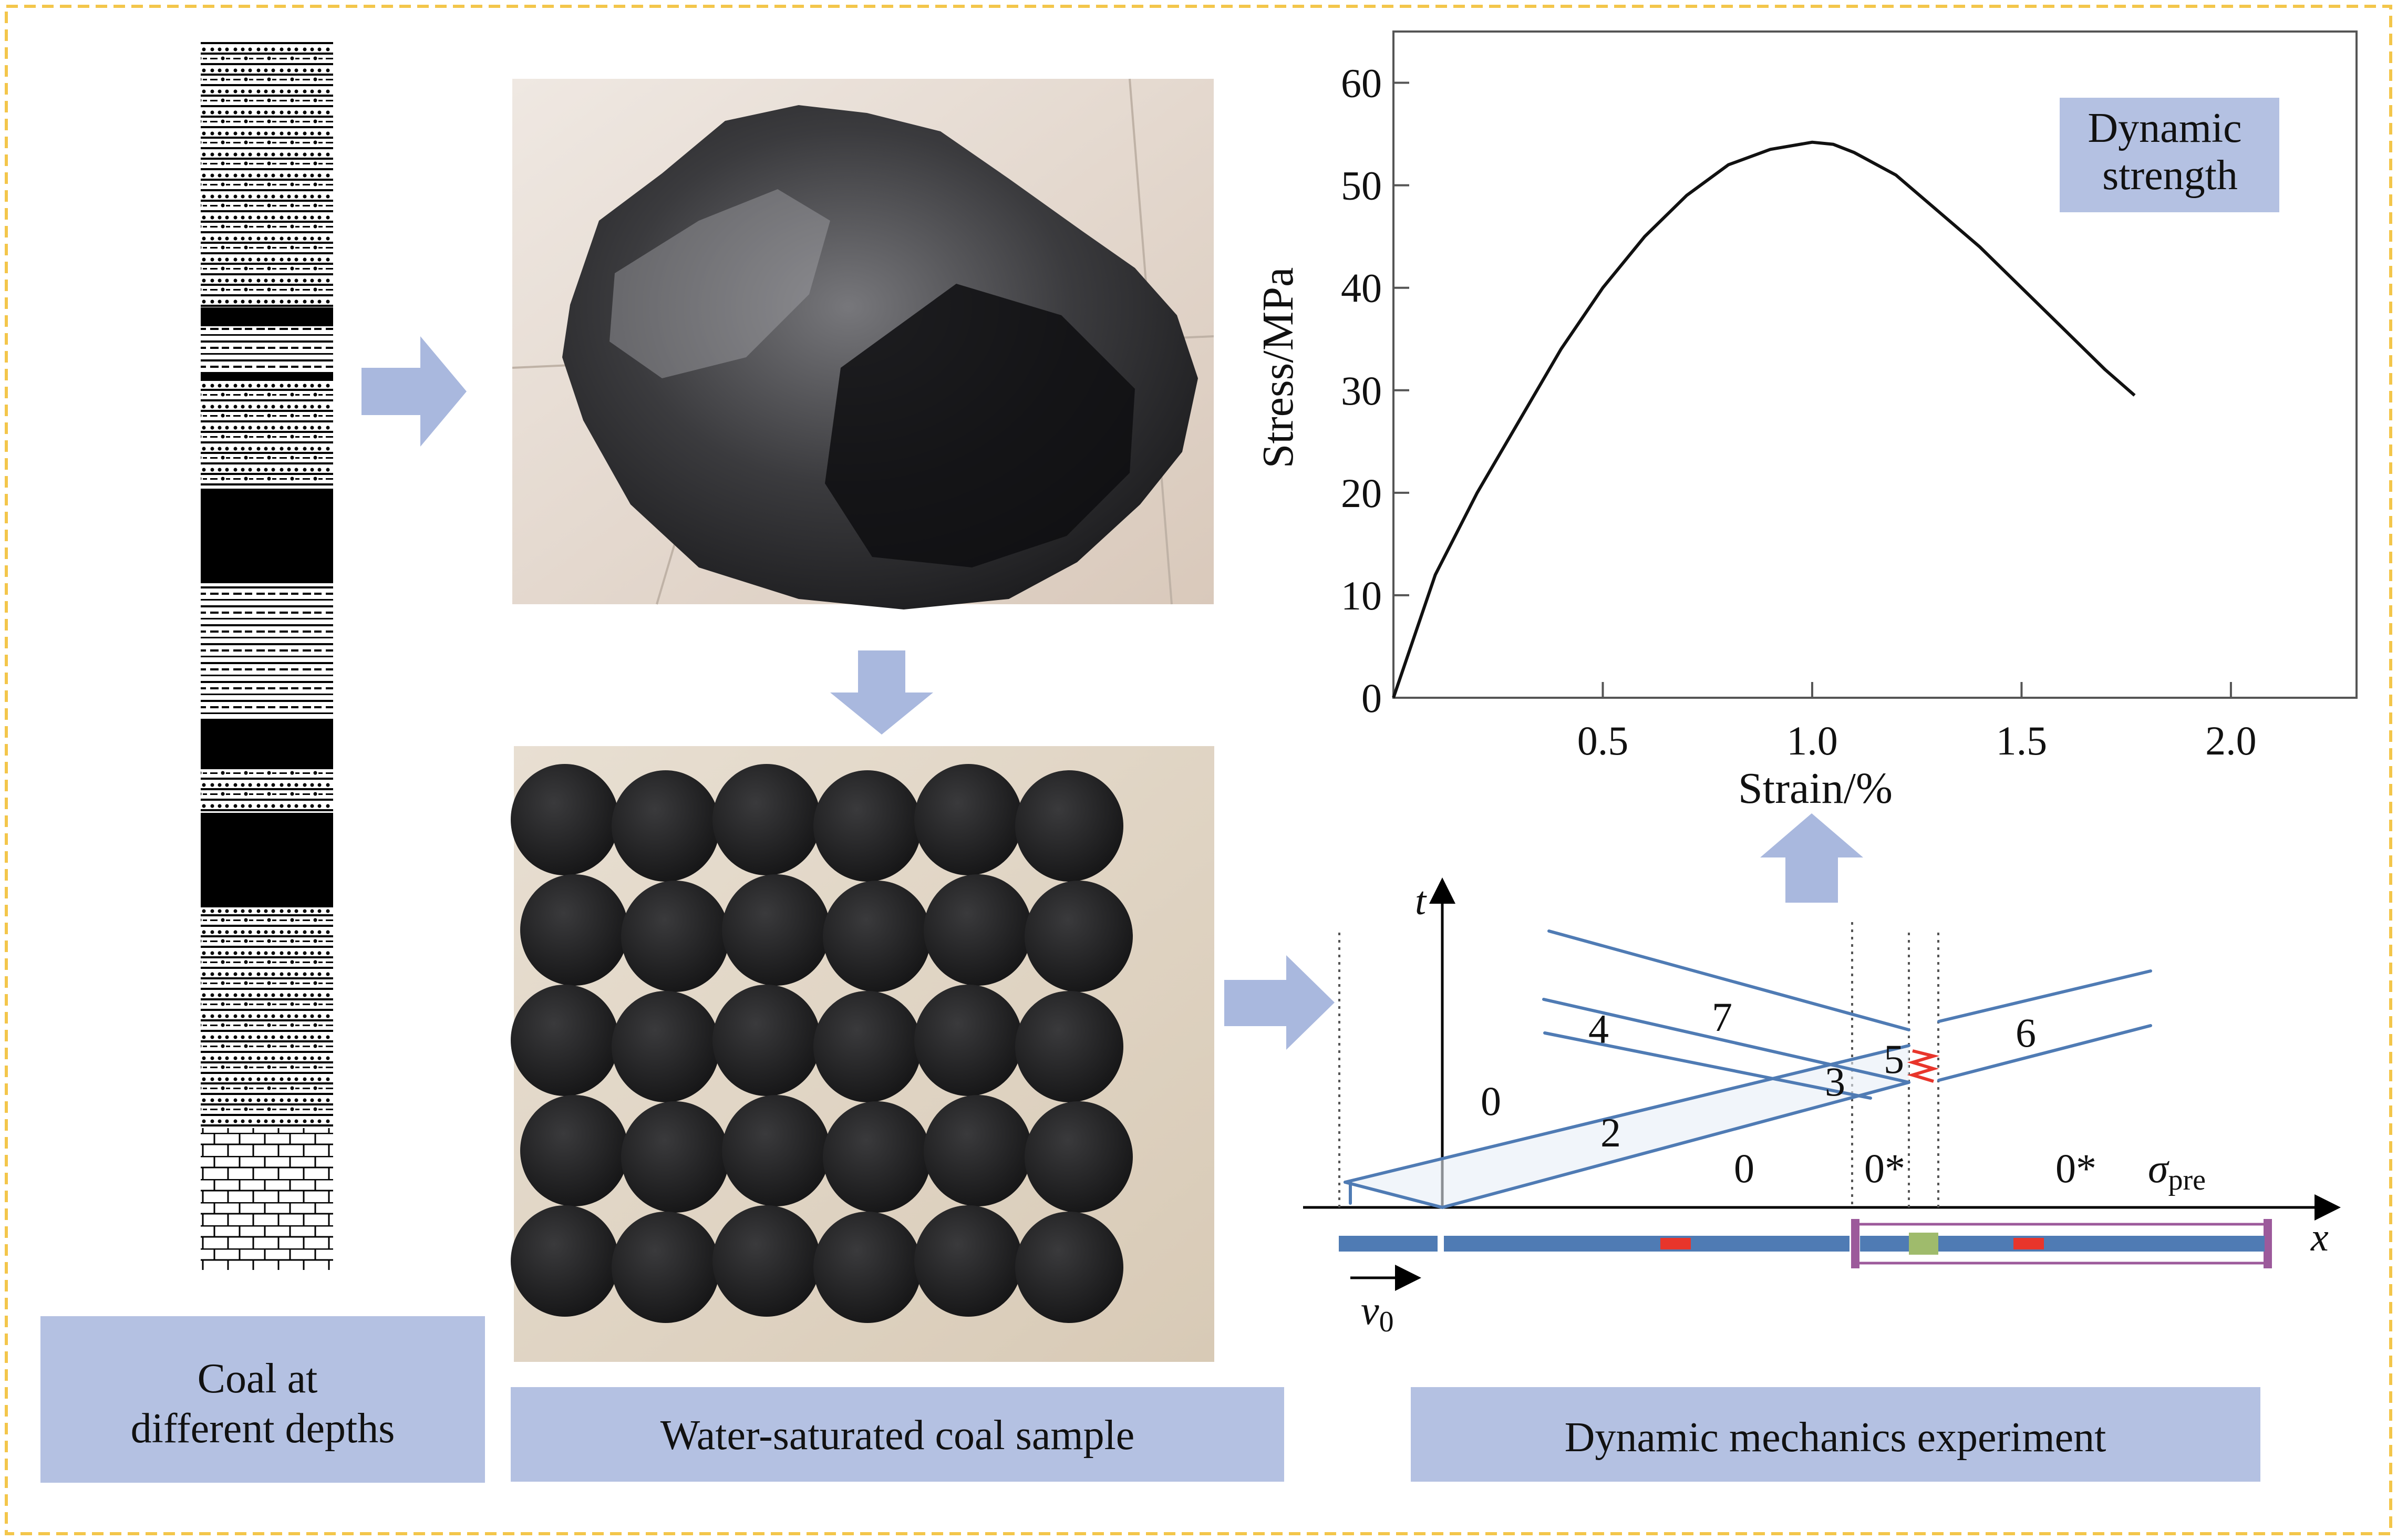 The width and height of the screenshot is (2397, 1540). I want to click on y-tick-label: 30, so click(1361, 391).